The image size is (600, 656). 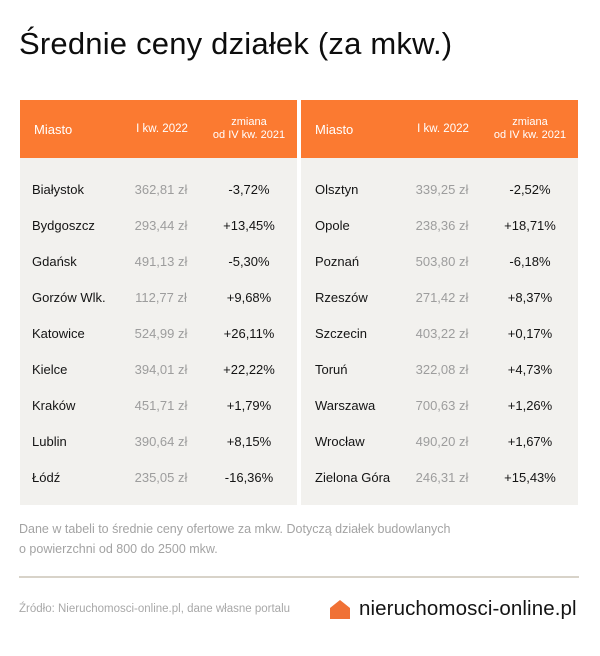 What do you see at coordinates (249, 261) in the screenshot?
I see `change-value: -5,30%` at bounding box center [249, 261].